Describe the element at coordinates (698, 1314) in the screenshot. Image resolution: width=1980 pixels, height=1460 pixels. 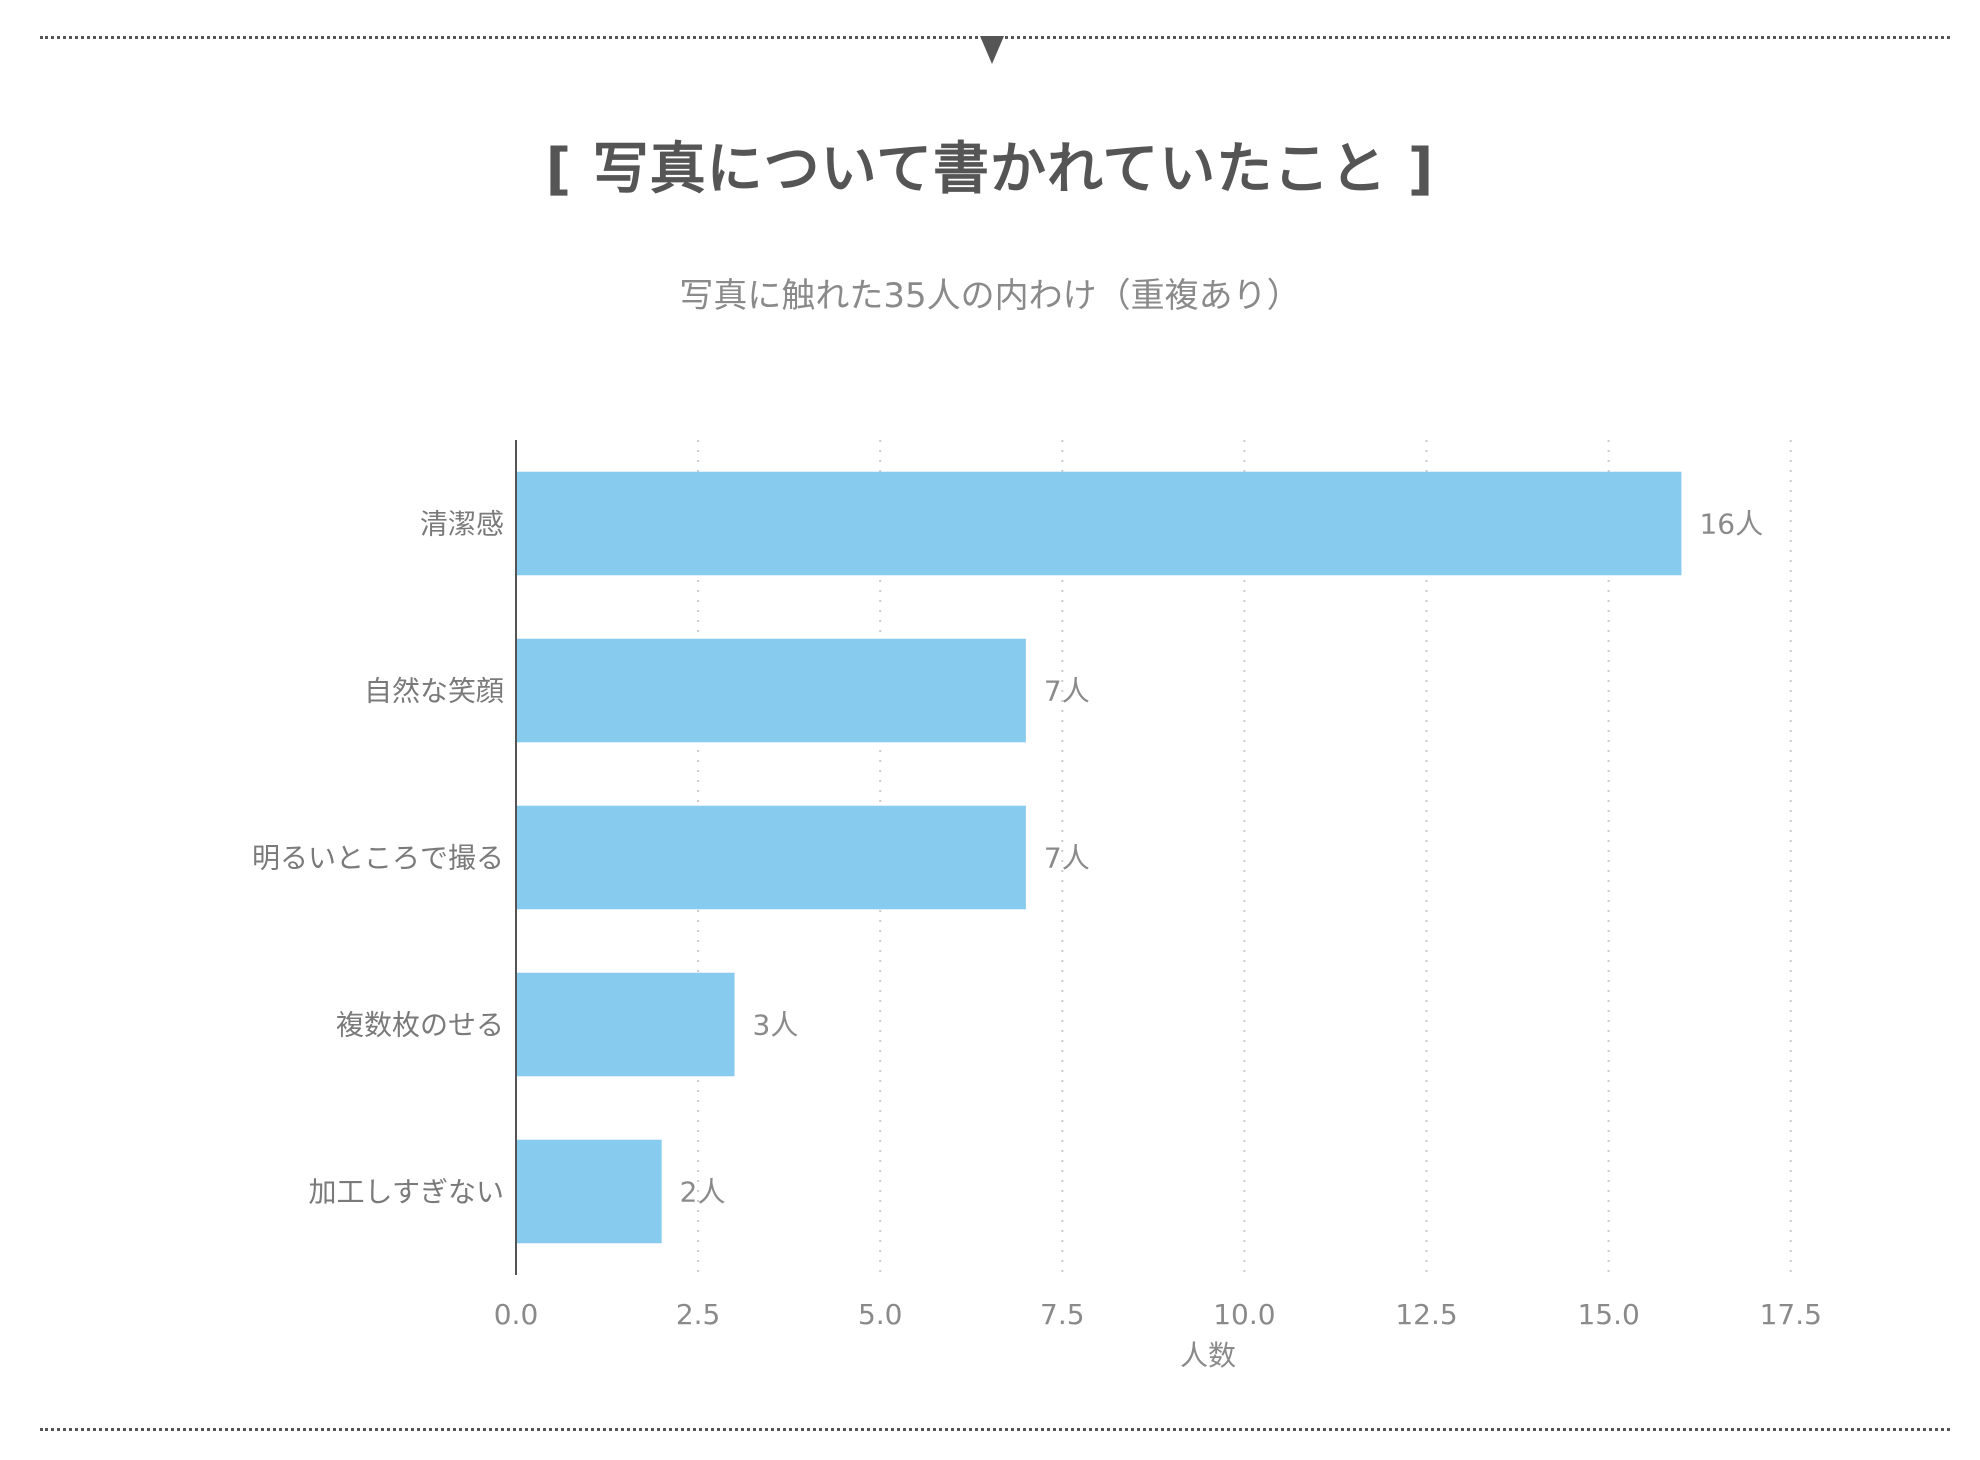
I see `x-tick-label: 2.5` at that location.